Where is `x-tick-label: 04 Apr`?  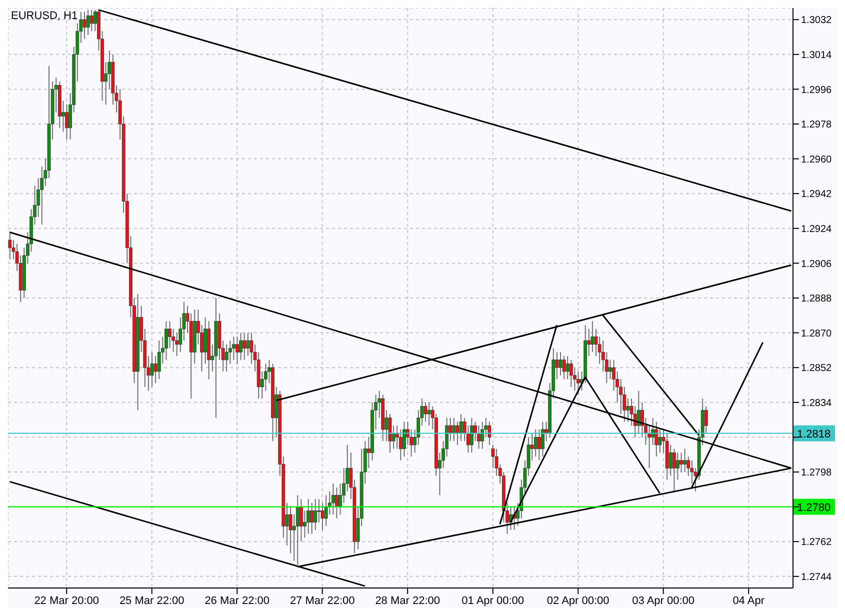 x-tick-label: 04 Apr is located at coordinates (748, 600).